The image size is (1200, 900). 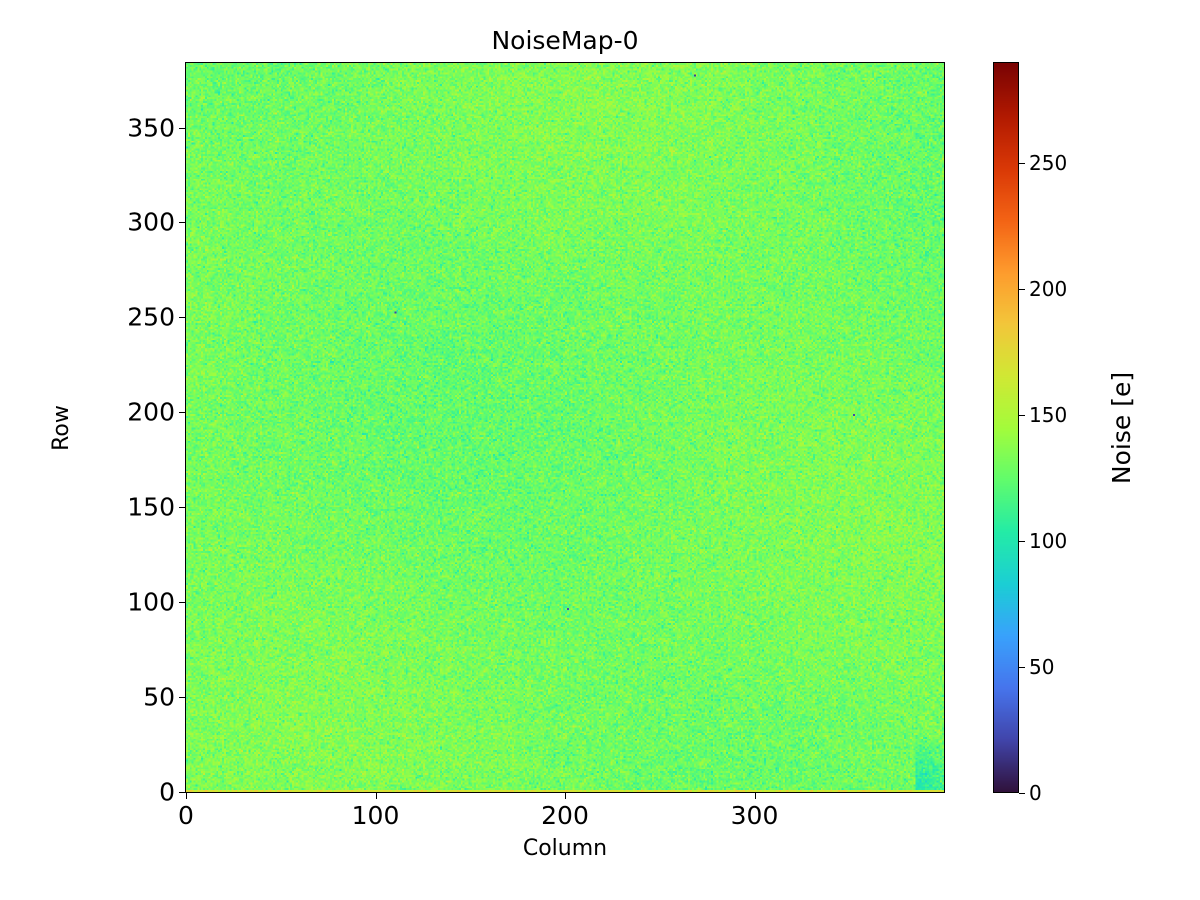 What do you see at coordinates (375, 815) in the screenshot?
I see `x-tick-label: 100` at bounding box center [375, 815].